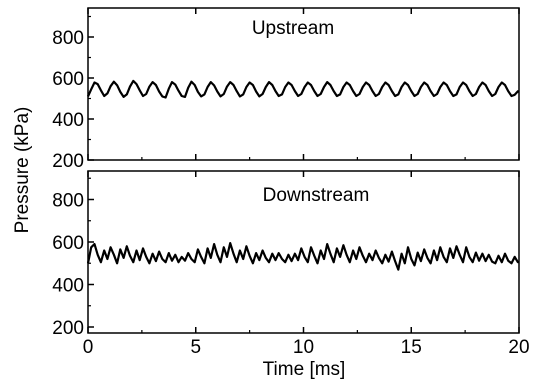  Describe the element at coordinates (68, 286) in the screenshot. I see `downstream-y-tick-label: 400` at that location.